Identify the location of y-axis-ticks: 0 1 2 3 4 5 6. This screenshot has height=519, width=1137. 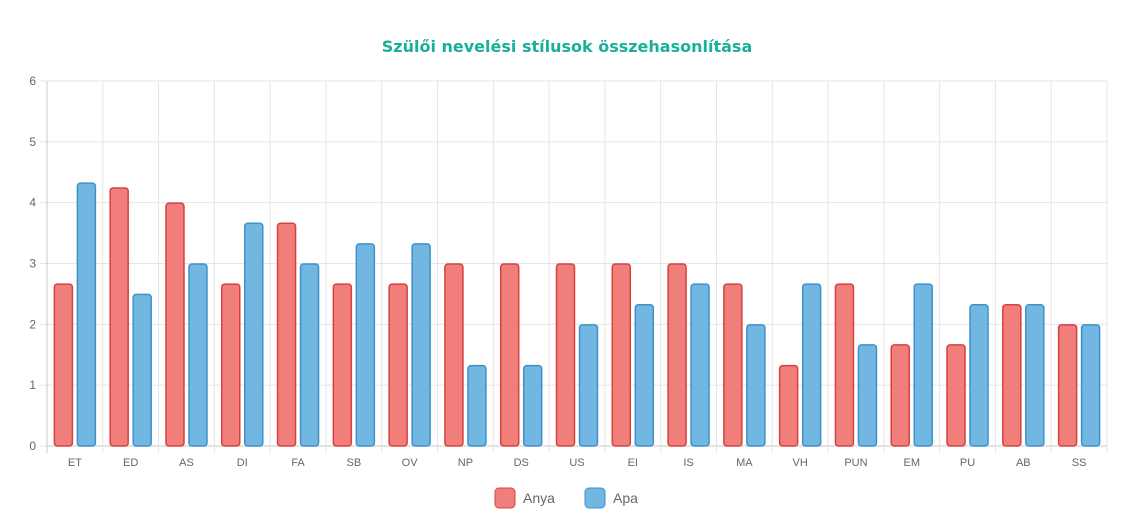
(32, 263).